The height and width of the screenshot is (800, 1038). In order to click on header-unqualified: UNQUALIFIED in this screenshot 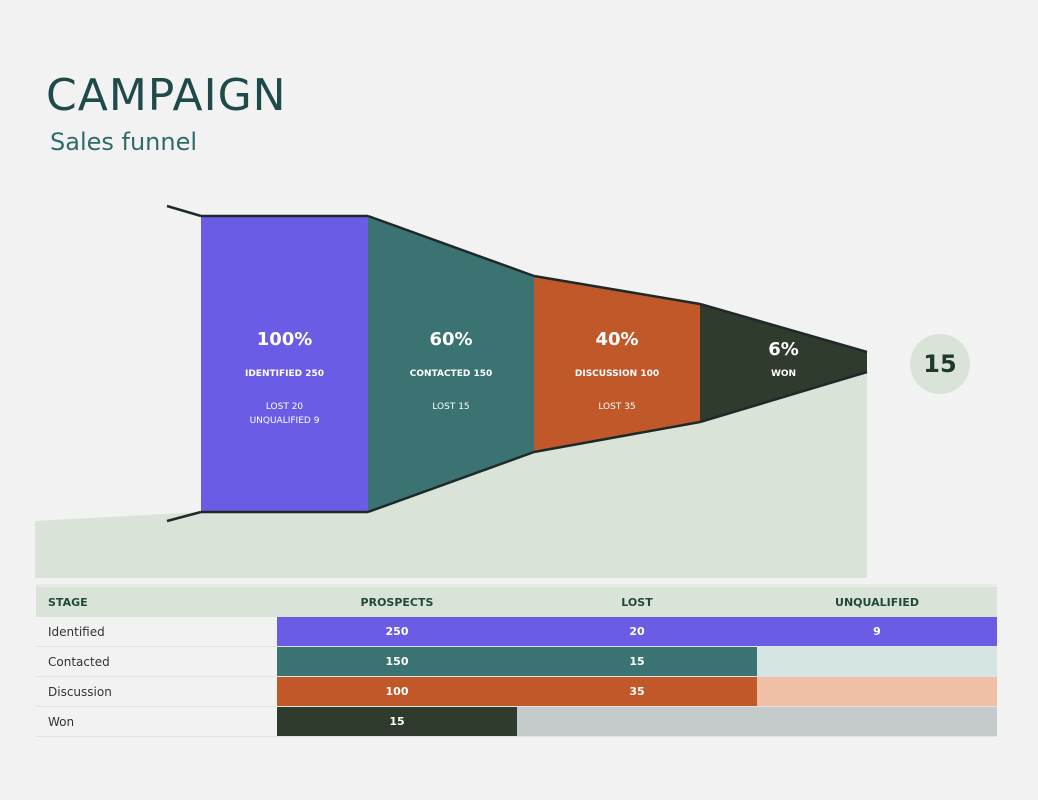, I will do `click(877, 602)`.